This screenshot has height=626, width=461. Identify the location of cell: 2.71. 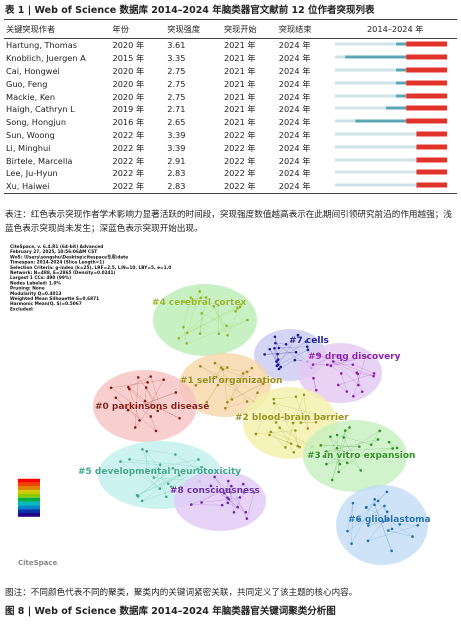
(176, 109).